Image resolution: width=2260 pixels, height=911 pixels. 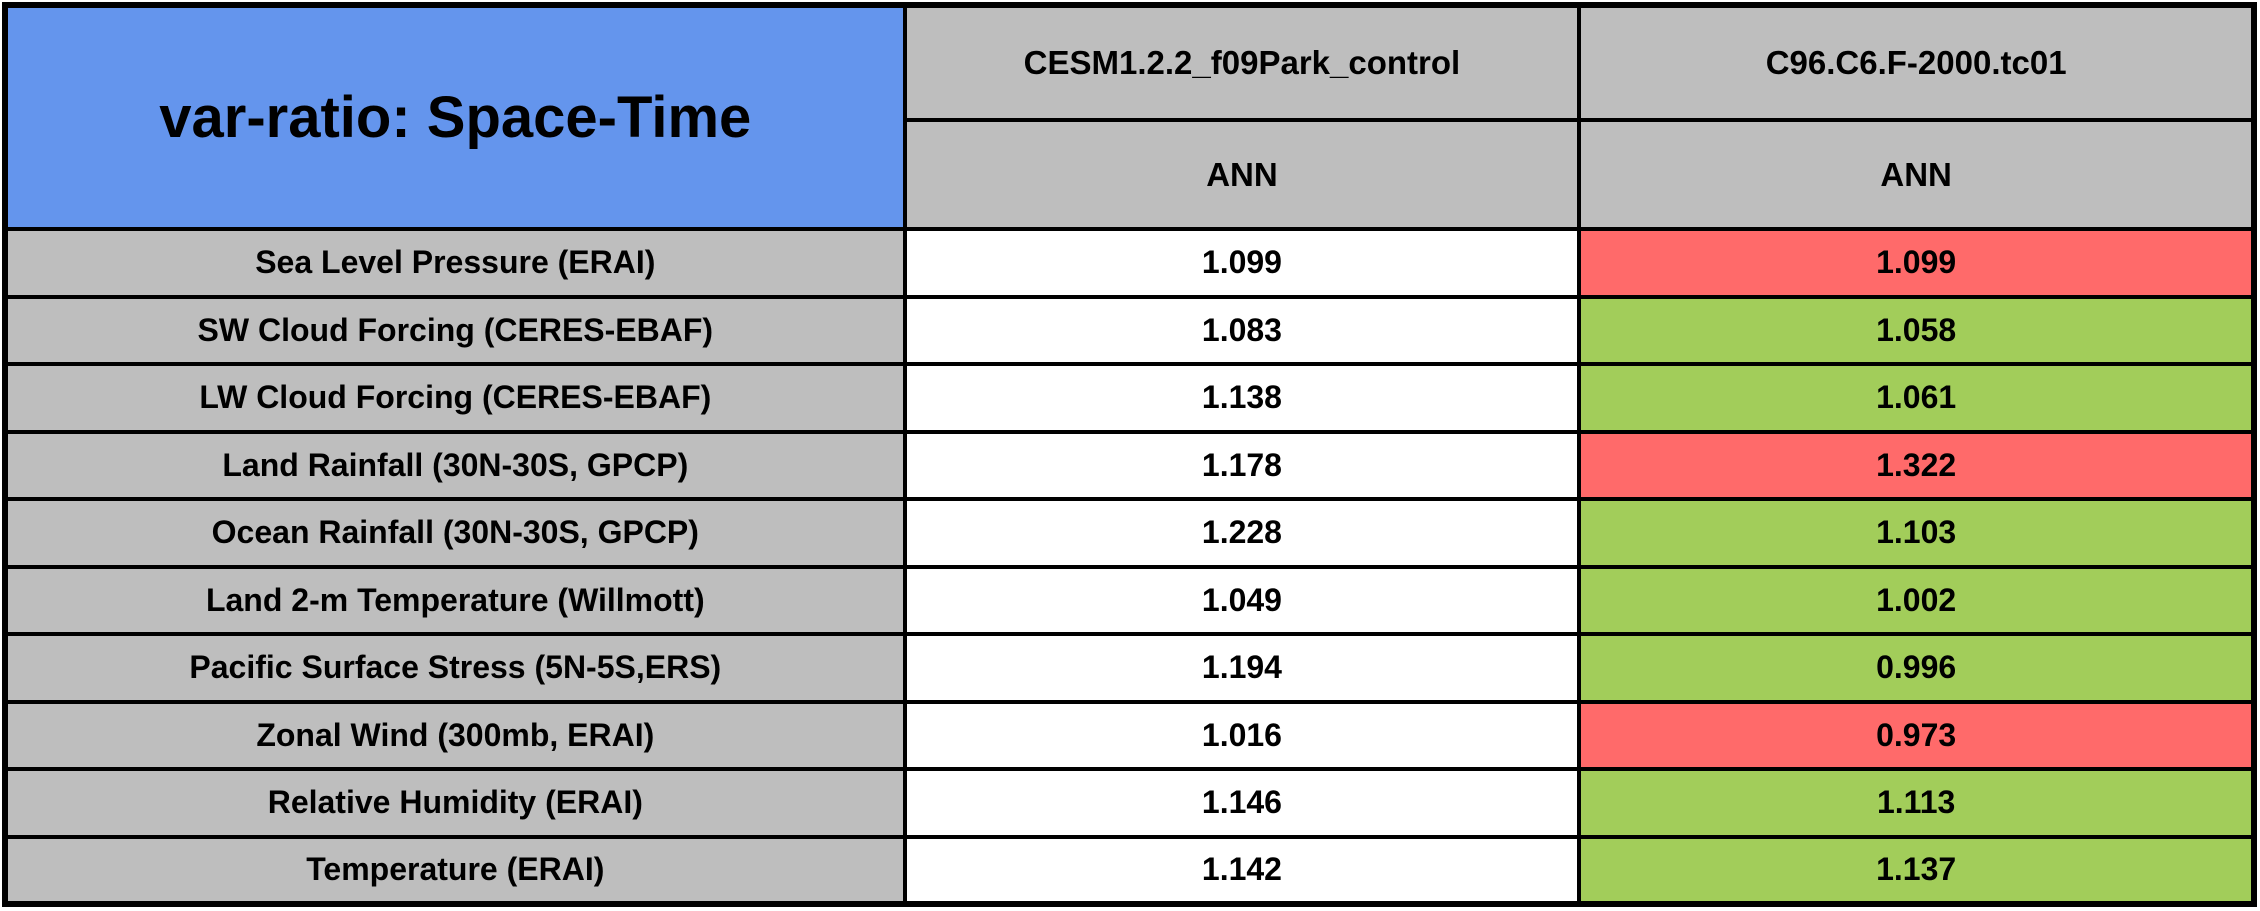 I want to click on table-row: Land Rainfall (30N-30S, GPCP) 1.178 1.322, so click(x=1129, y=465).